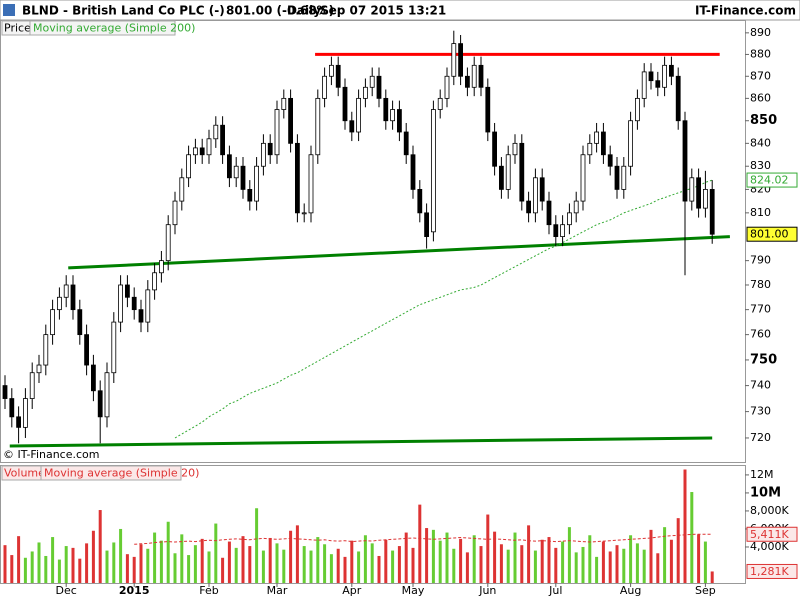  What do you see at coordinates (423, 539) in the screenshot?
I see `volume-moving-average` at bounding box center [423, 539].